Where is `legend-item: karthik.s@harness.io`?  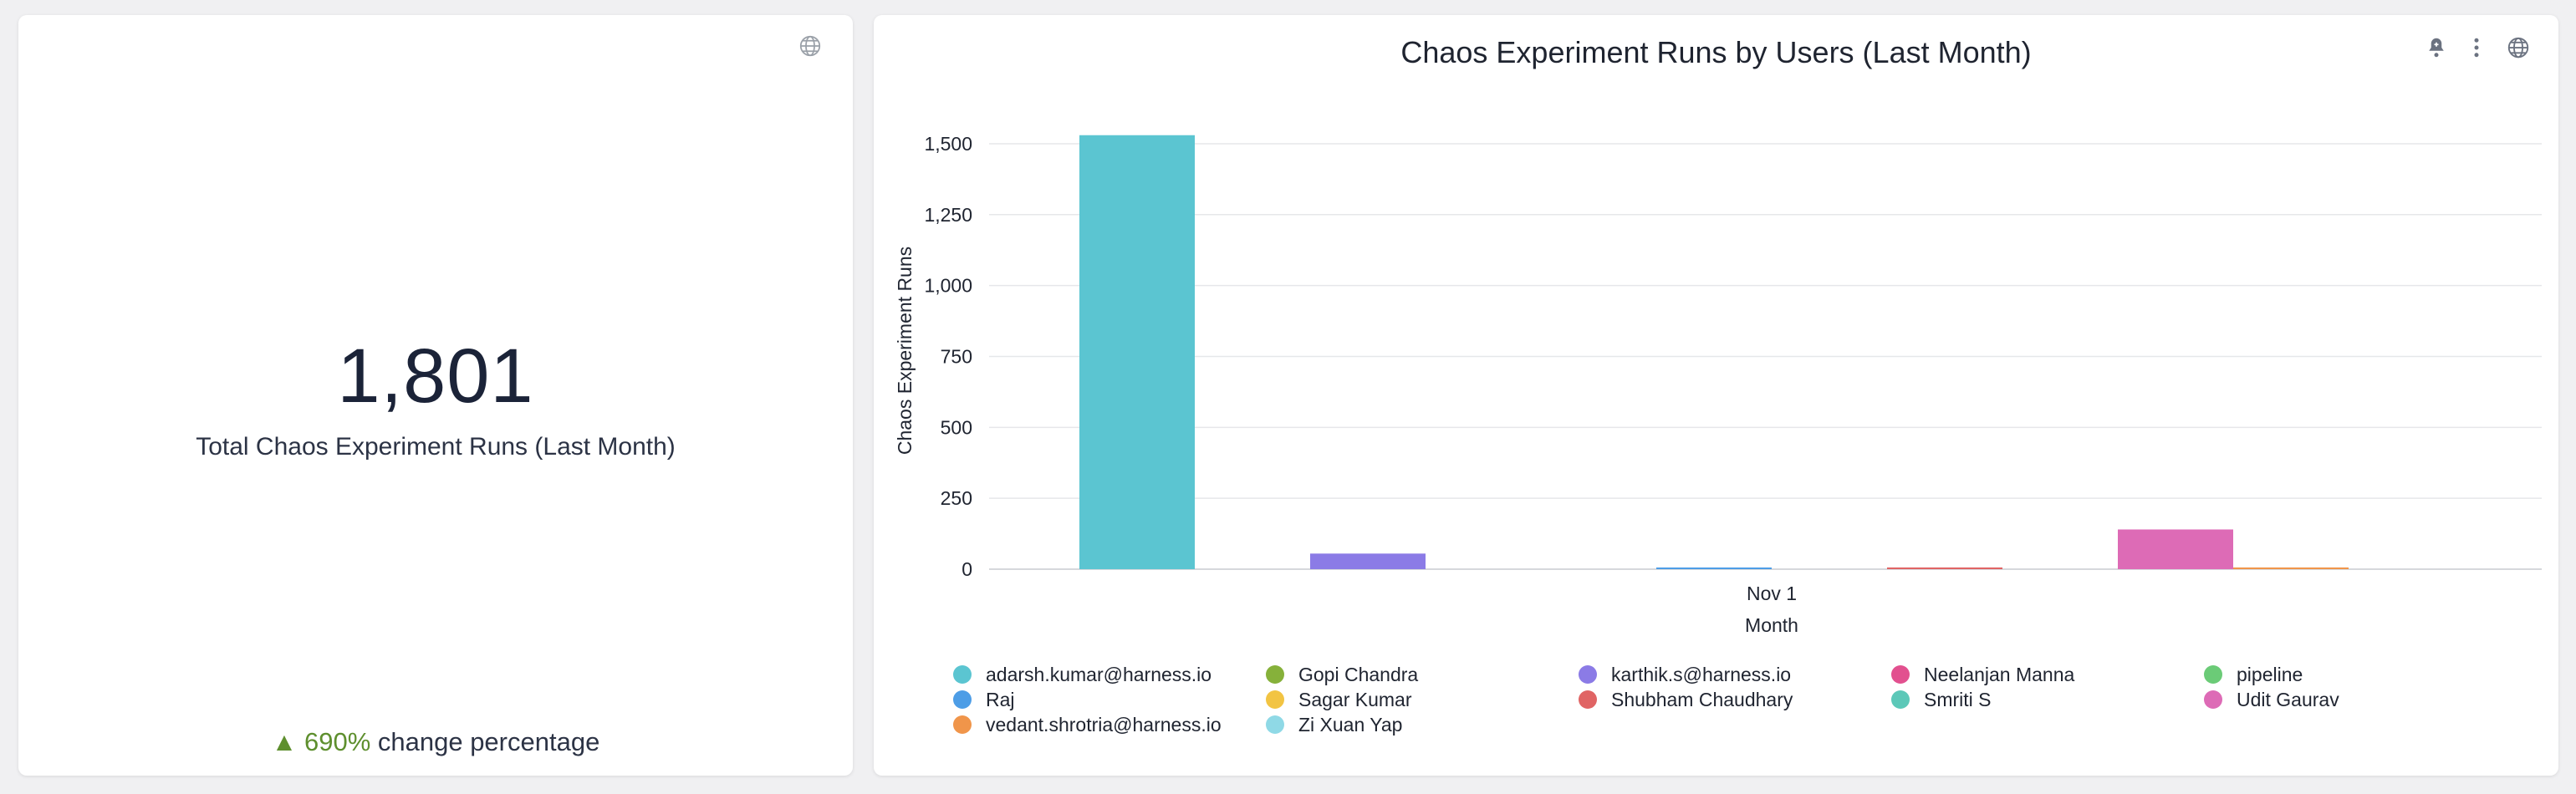
legend-item: karthik.s@harness.io is located at coordinates (1735, 674).